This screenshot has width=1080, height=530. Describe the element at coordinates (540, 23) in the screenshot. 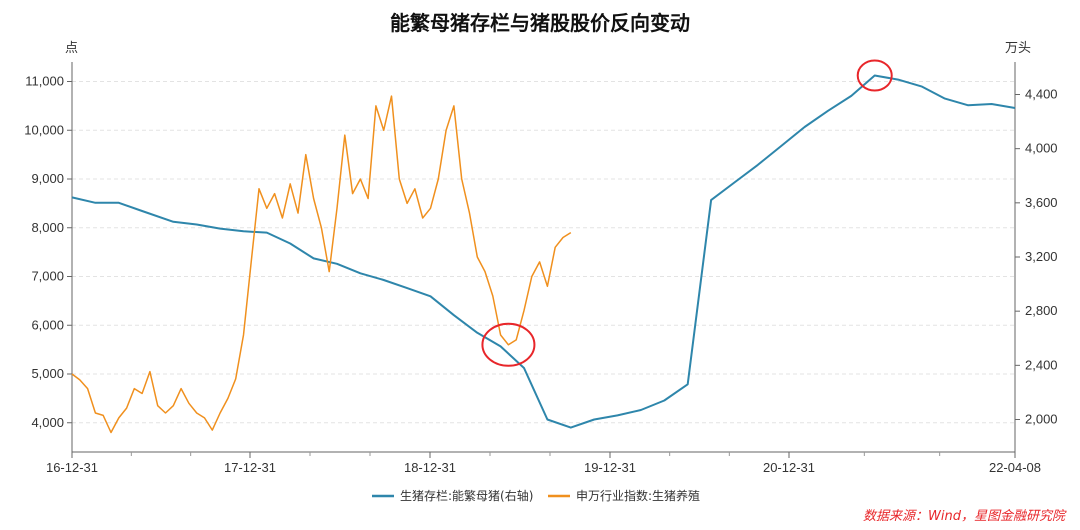

I see `chart-title: 能繁母猪存栏与猪股股价反向变动` at that location.